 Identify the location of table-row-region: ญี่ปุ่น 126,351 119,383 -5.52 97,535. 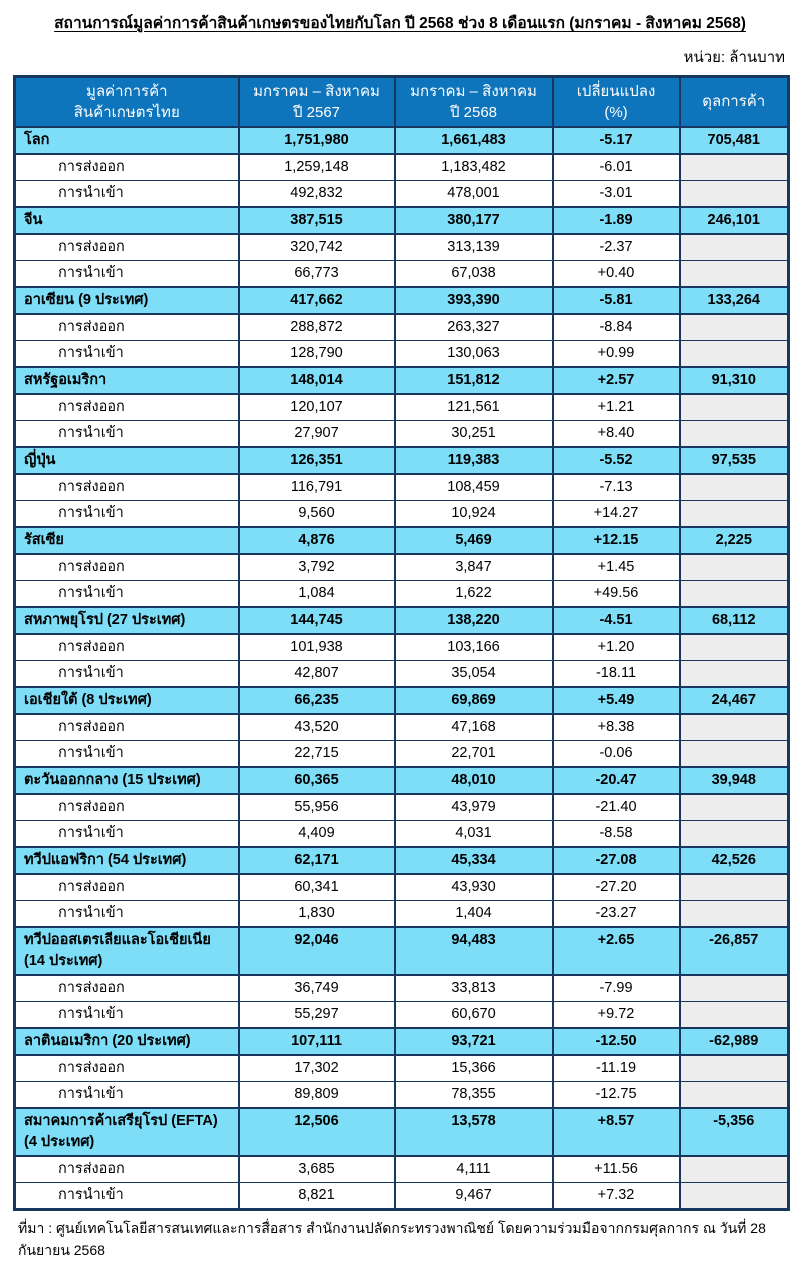
(401, 460).